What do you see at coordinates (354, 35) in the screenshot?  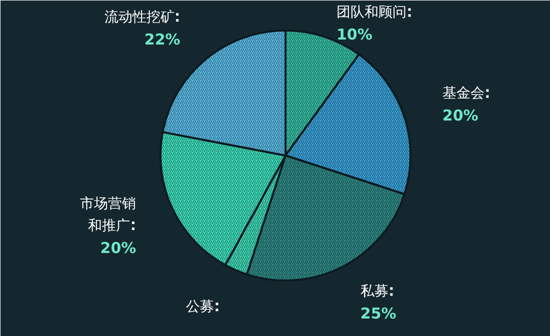 I see `data-label: 10%` at bounding box center [354, 35].